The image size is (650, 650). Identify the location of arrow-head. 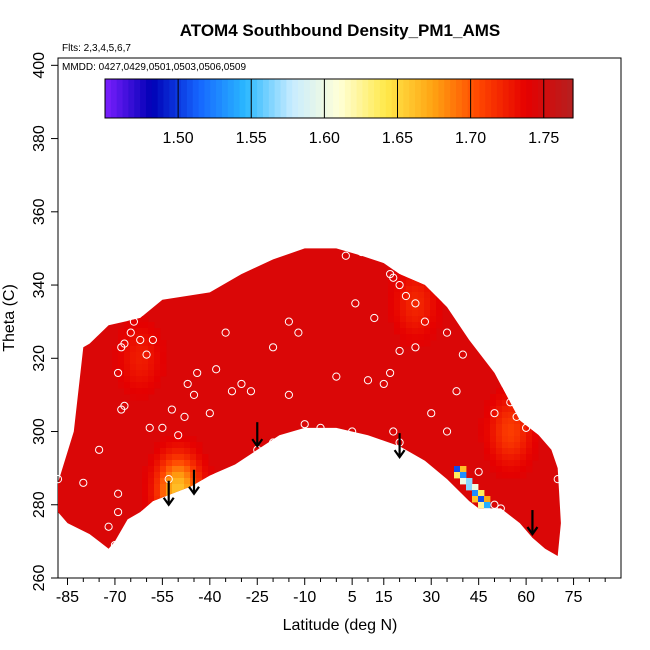
(399, 454).